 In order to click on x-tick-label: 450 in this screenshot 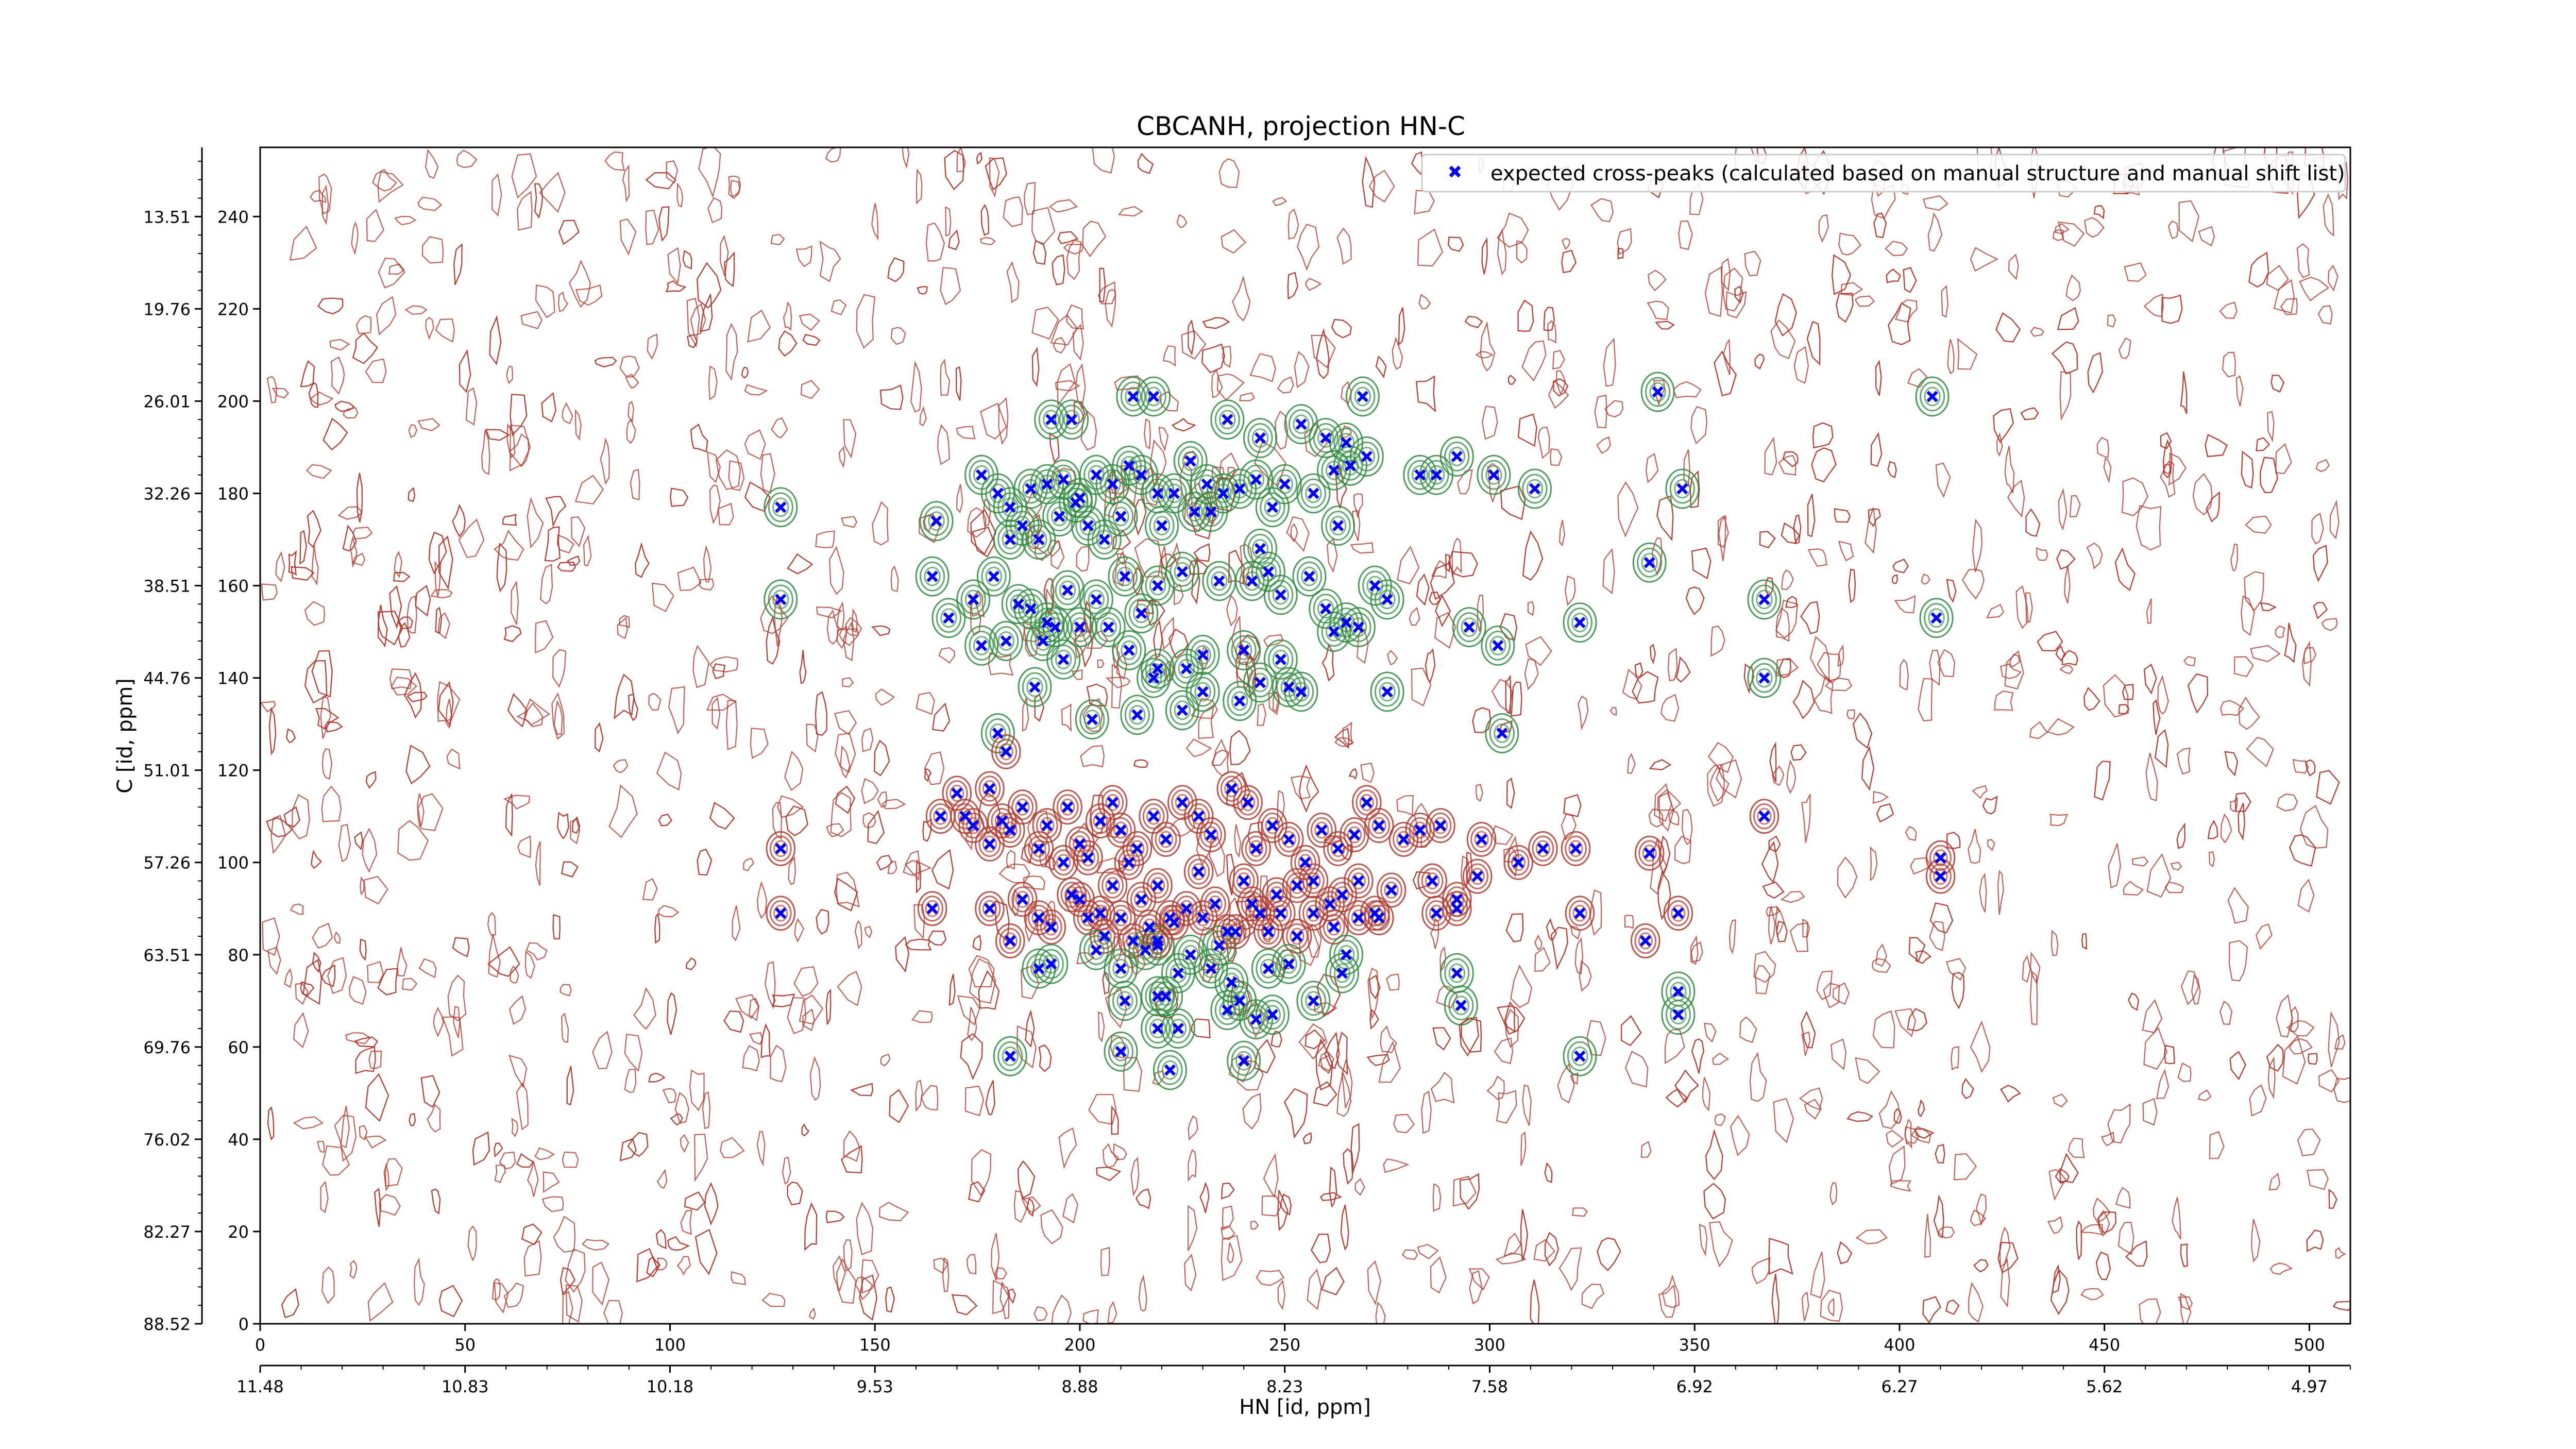, I will do `click(2104, 1345)`.